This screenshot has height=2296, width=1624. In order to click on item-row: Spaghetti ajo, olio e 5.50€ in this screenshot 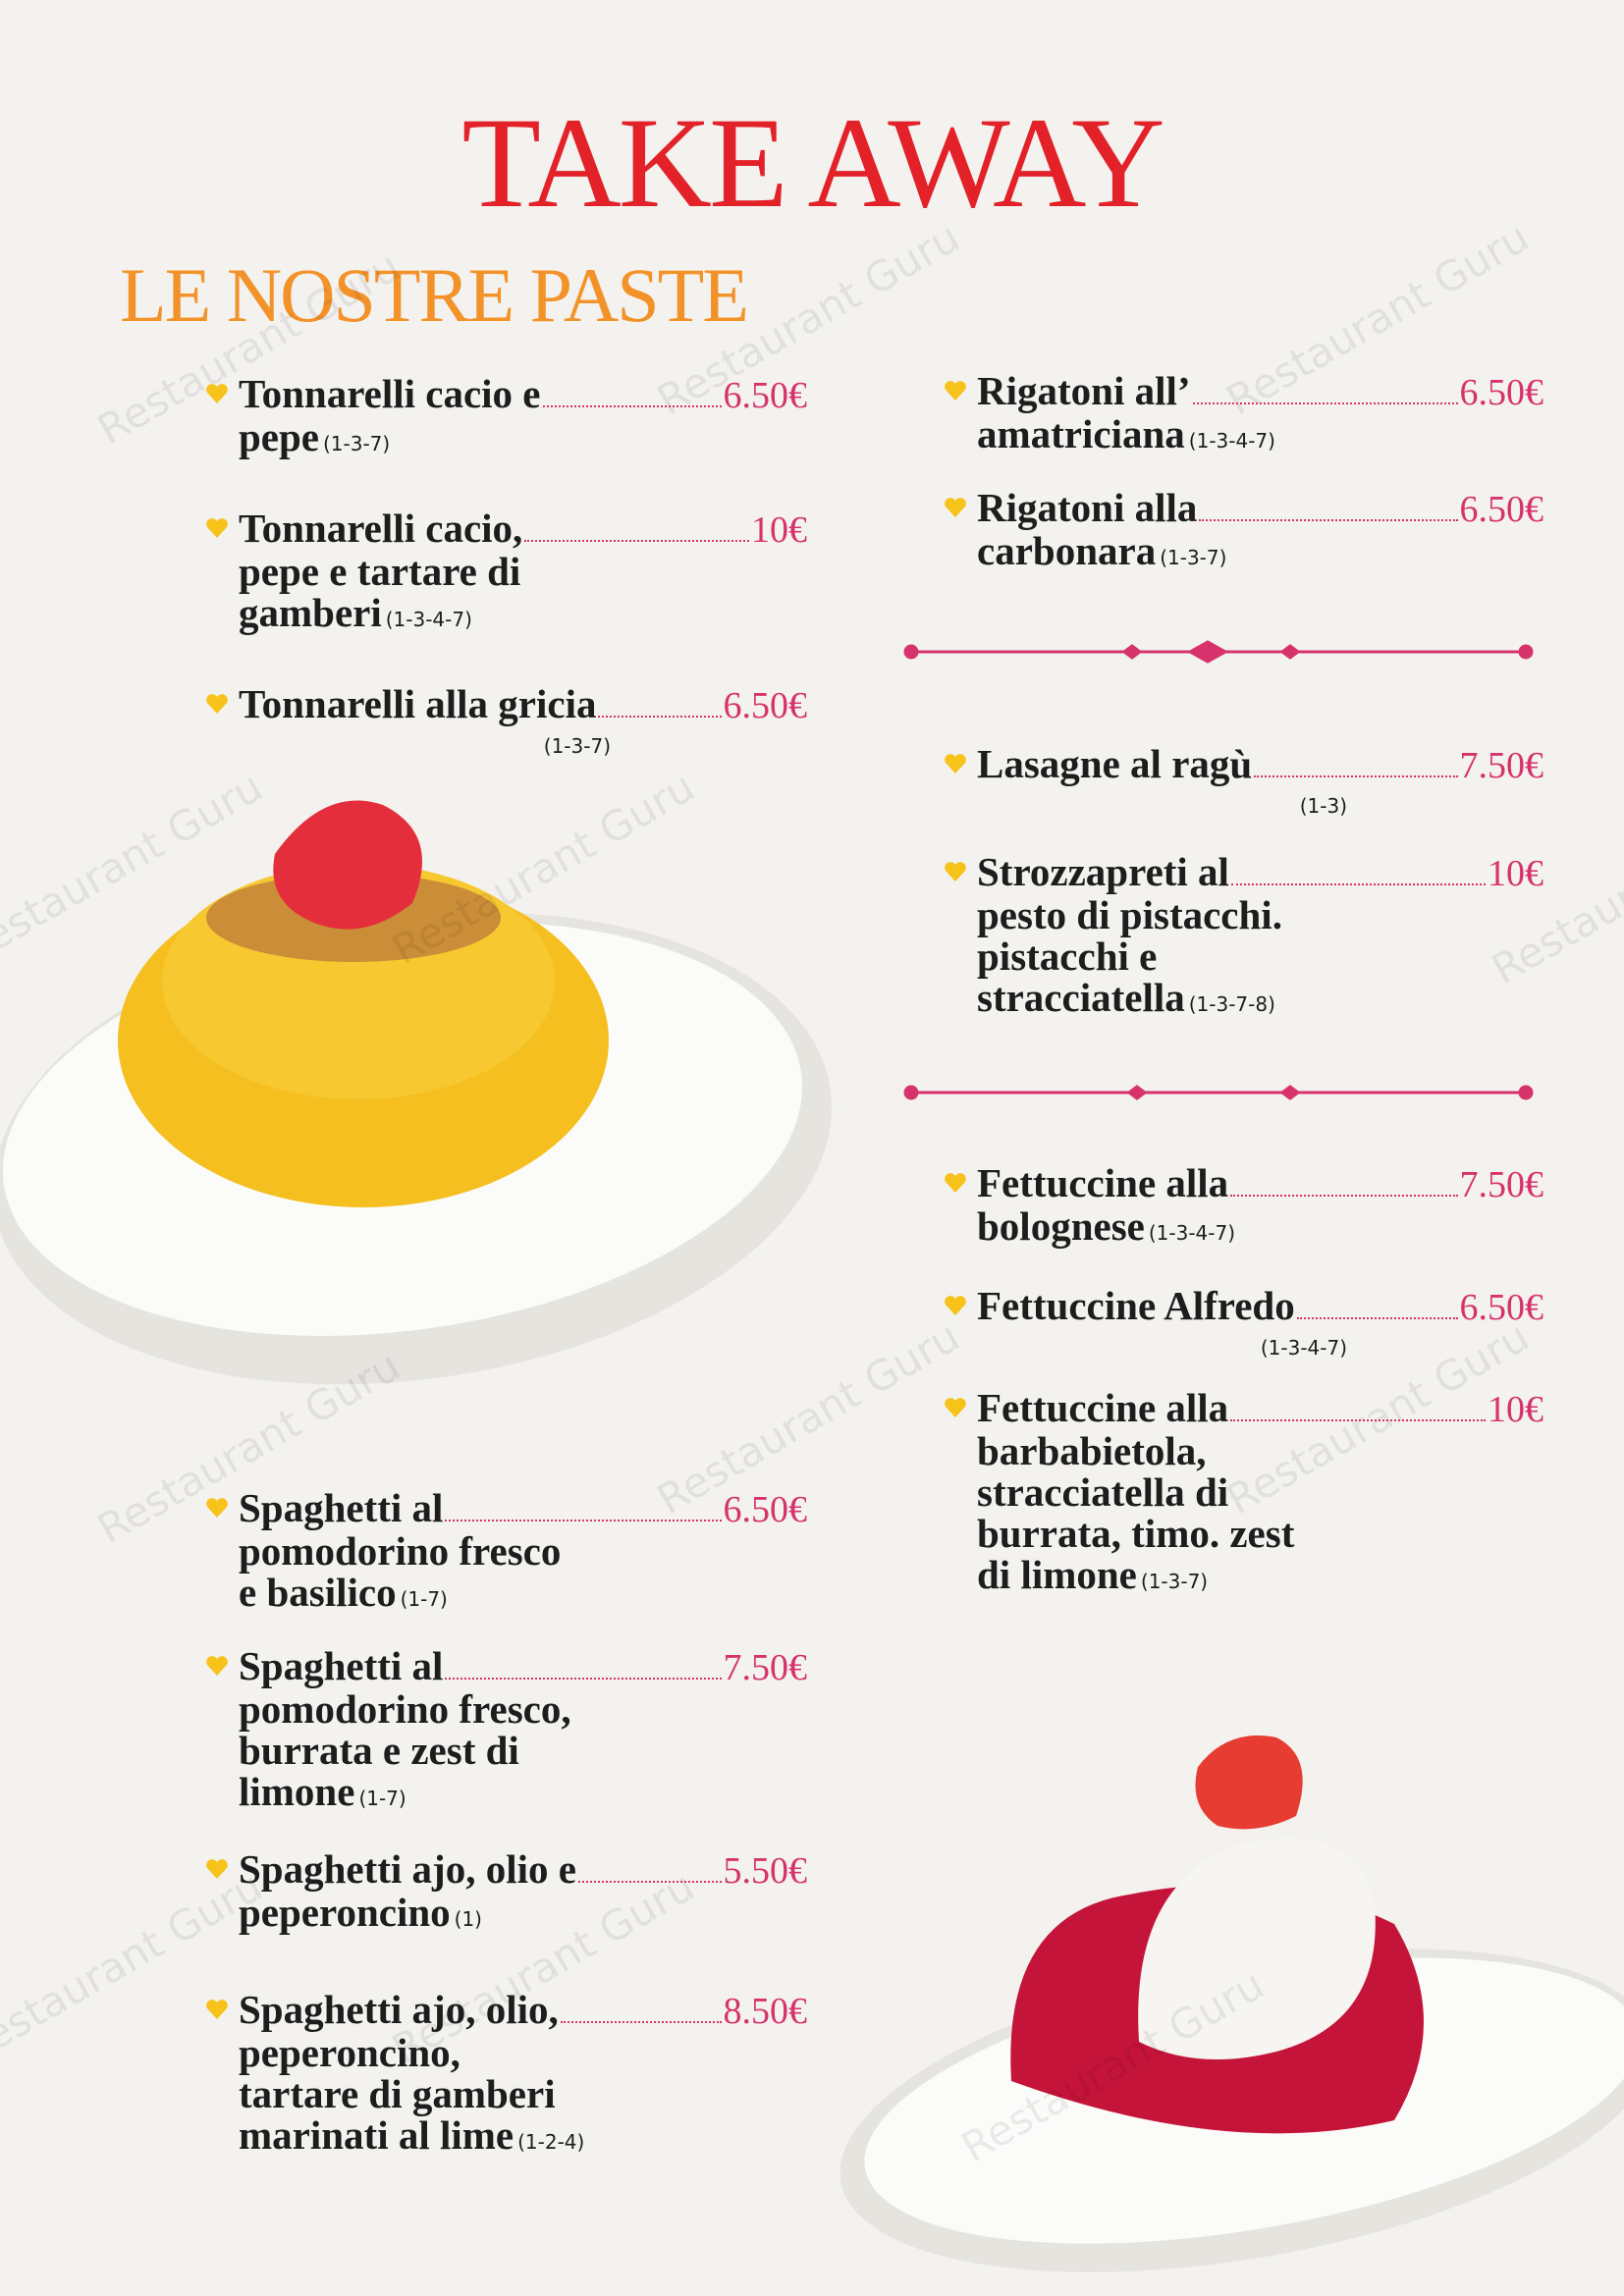, I will do `click(523, 1870)`.